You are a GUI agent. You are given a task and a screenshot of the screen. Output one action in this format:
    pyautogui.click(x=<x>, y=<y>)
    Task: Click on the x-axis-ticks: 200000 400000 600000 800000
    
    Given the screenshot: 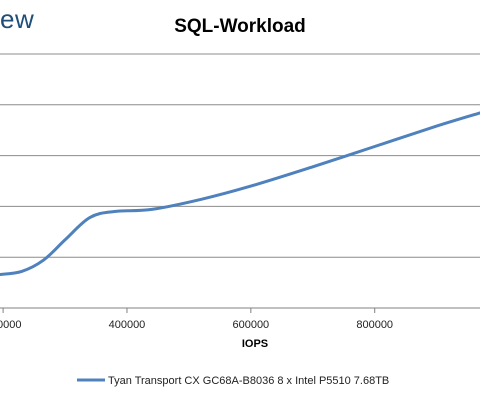 What is the action you would take?
    pyautogui.click(x=196, y=319)
    